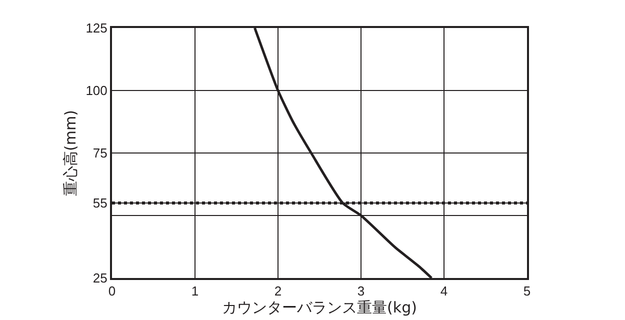 The width and height of the screenshot is (625, 320). What do you see at coordinates (100, 203) in the screenshot?
I see `y-tick-label: 55` at bounding box center [100, 203].